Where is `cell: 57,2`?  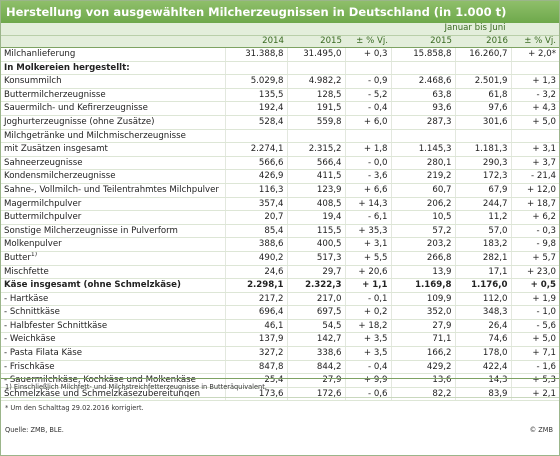 cell: 57,2 is located at coordinates (422, 231).